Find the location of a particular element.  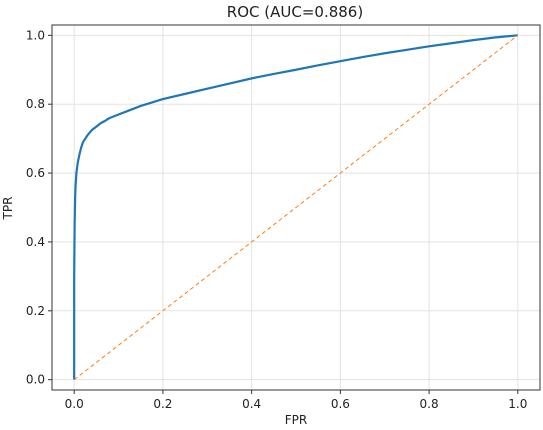

y-tick-label: 1.0 is located at coordinates (35, 35).